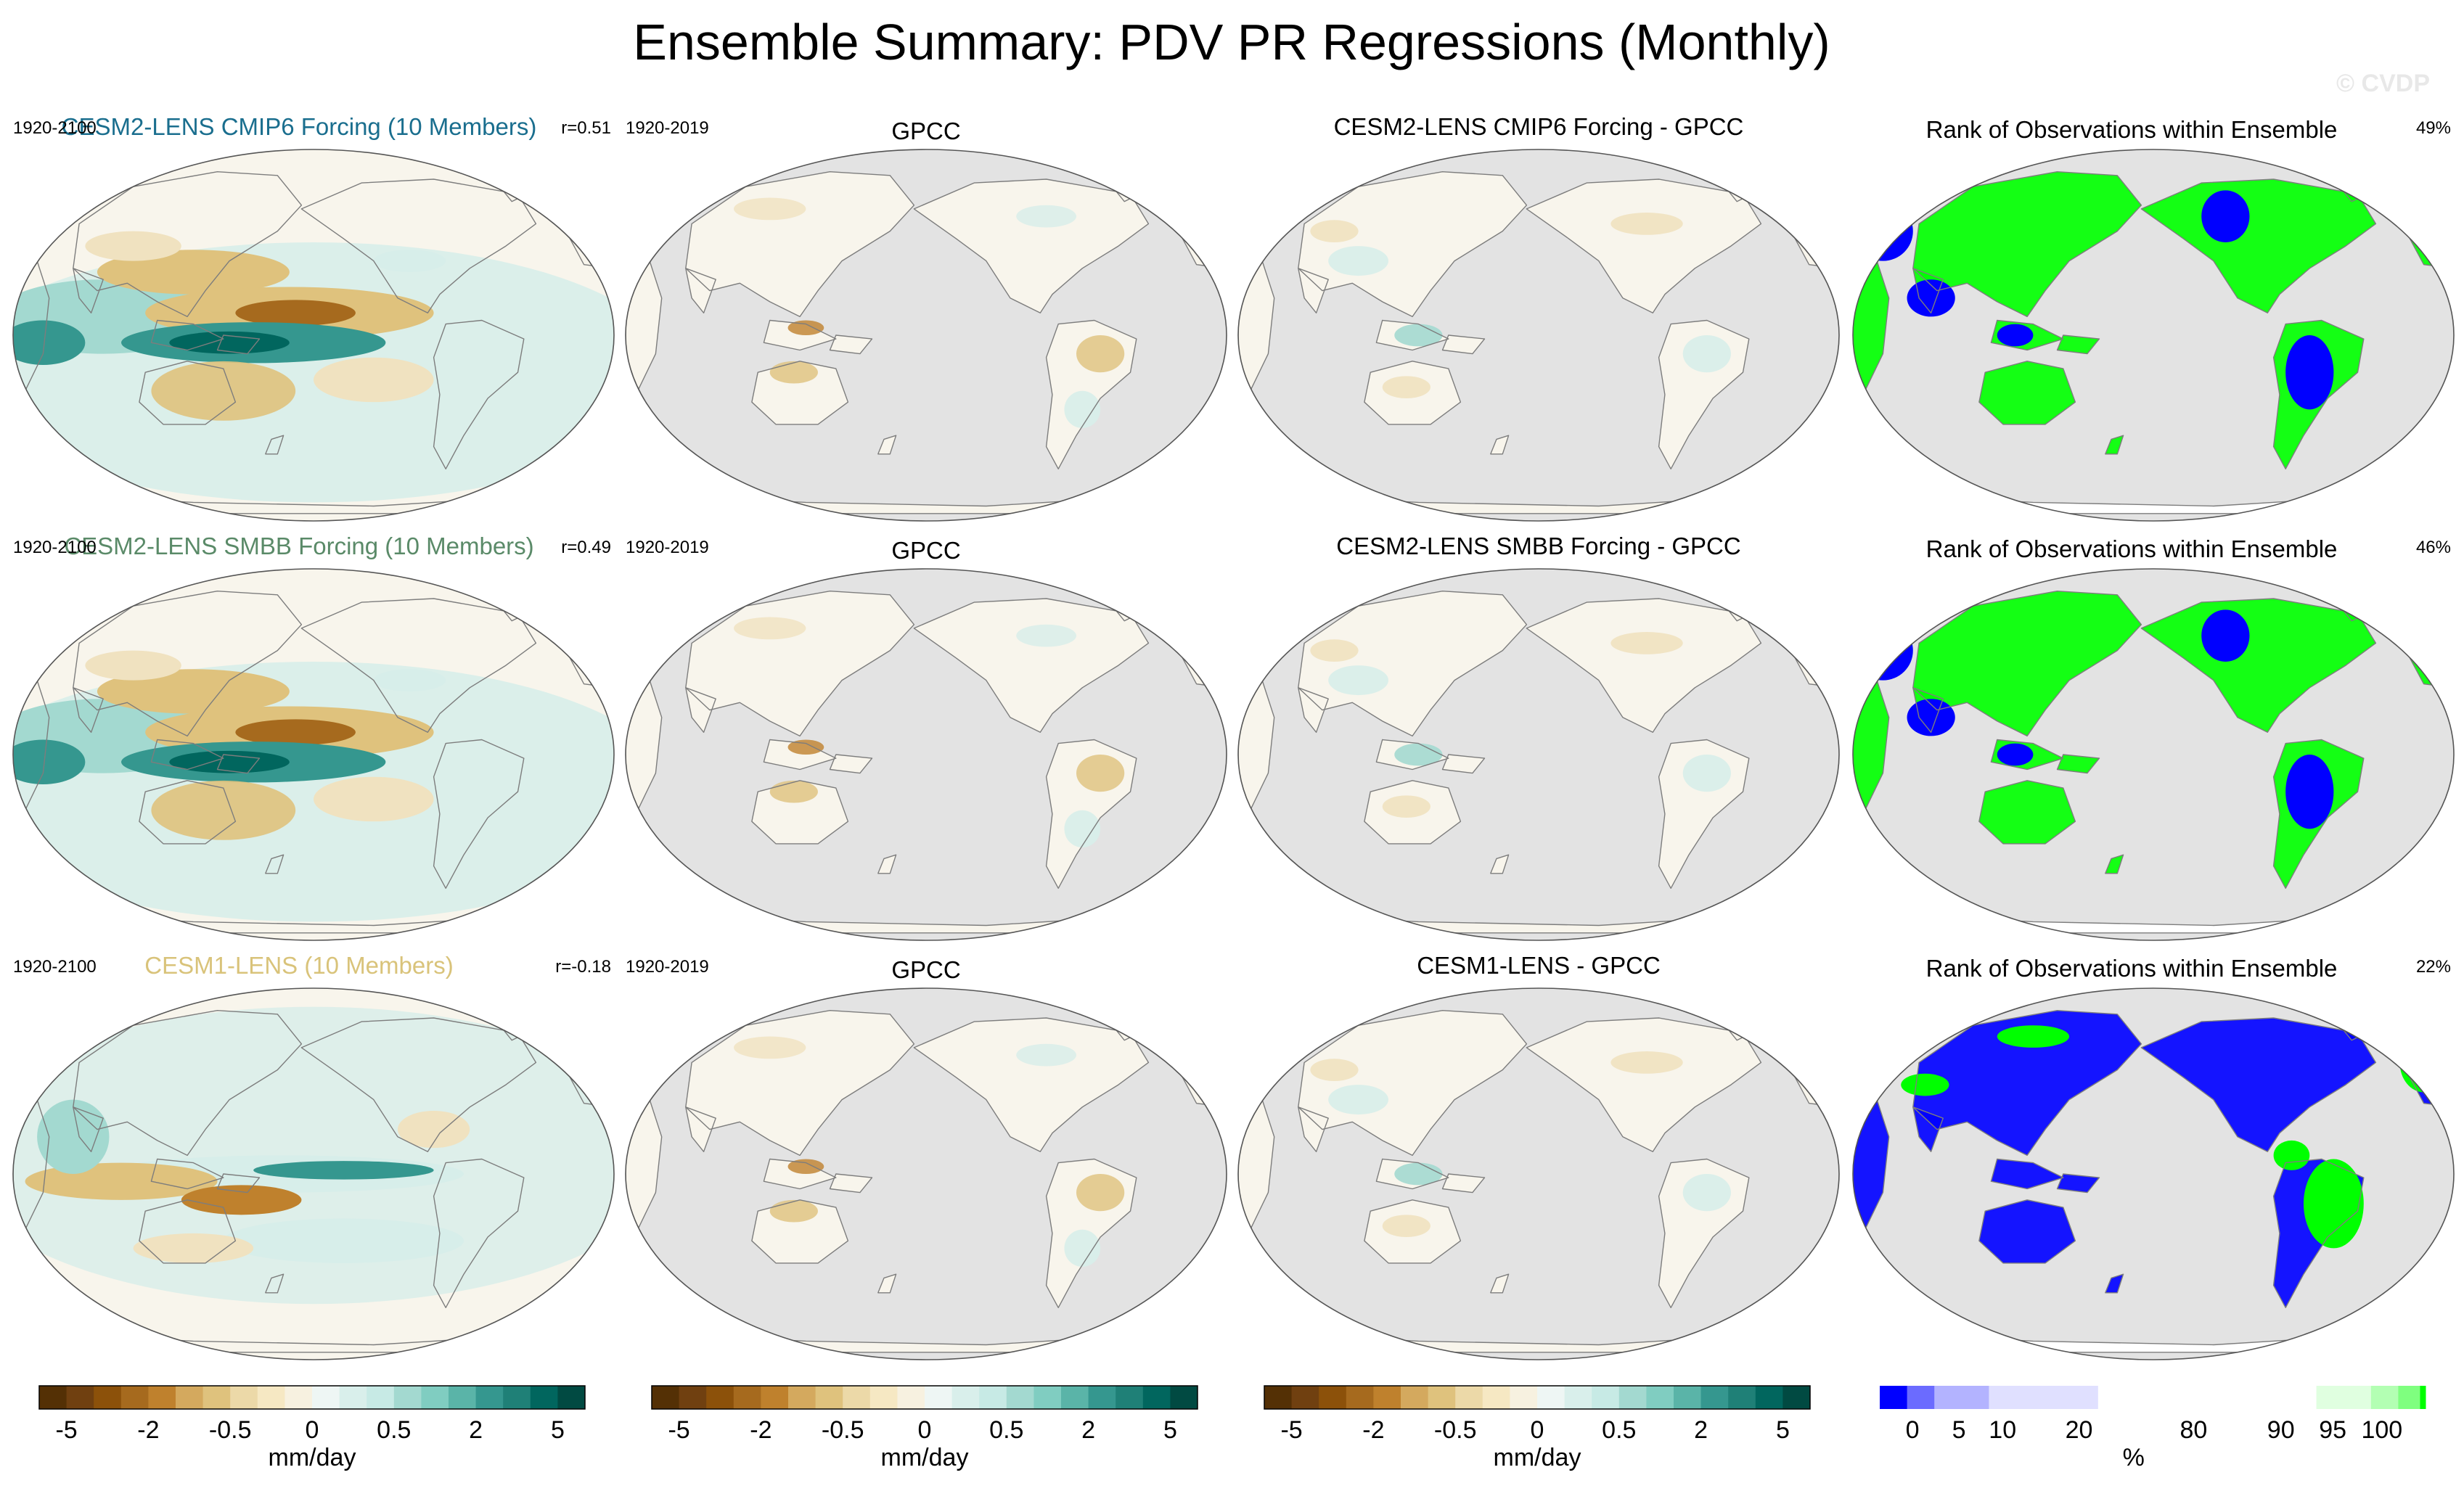 The height and width of the screenshot is (1491, 2464). Describe the element at coordinates (2153, 738) in the screenshot. I see `rank-panel: Rank of Observations within Ensemble 46%` at that location.